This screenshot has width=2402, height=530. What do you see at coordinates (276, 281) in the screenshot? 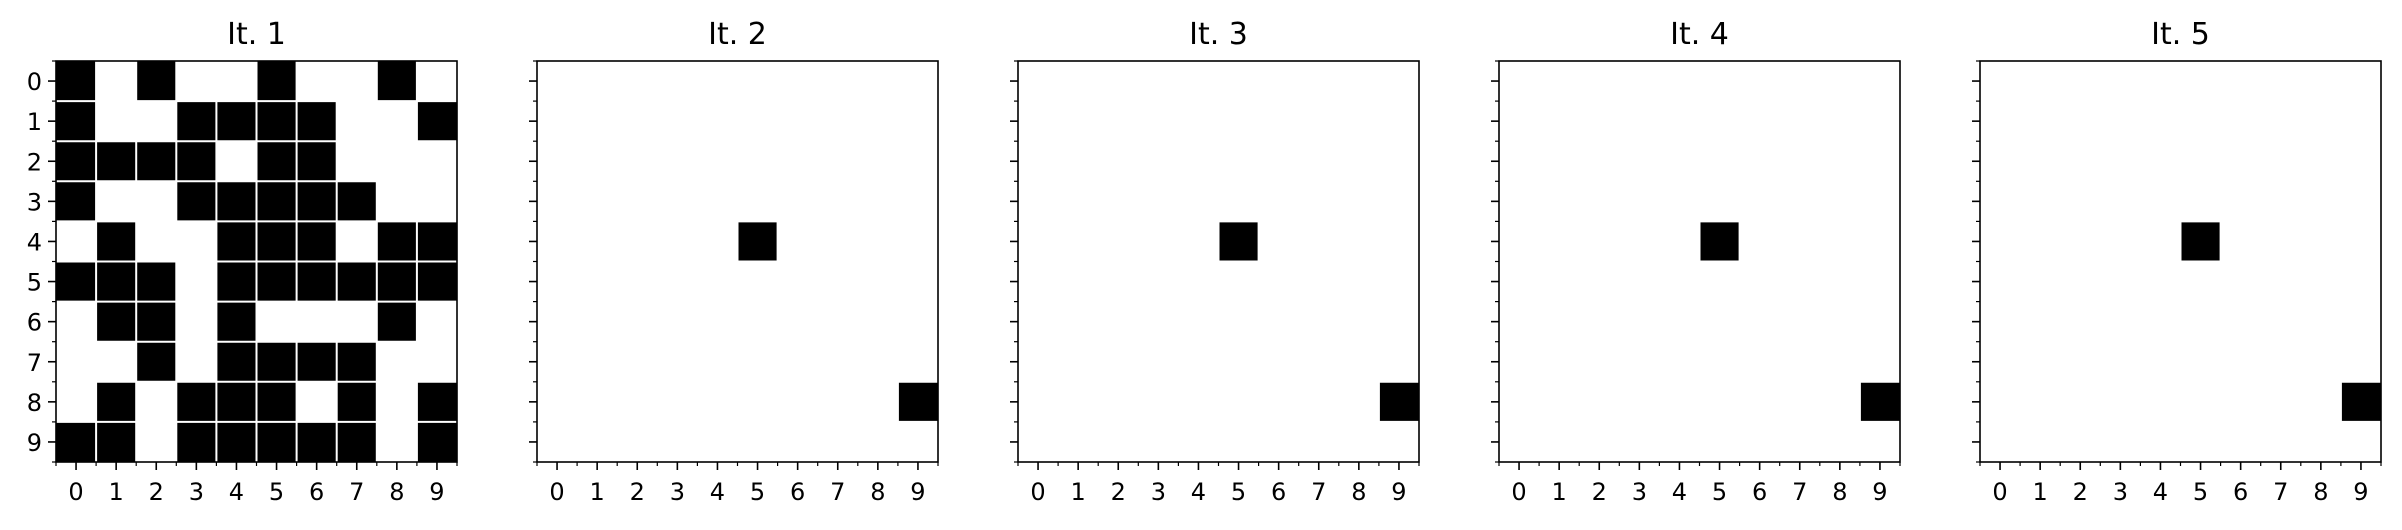
I see `cell-r5-c5` at bounding box center [276, 281].